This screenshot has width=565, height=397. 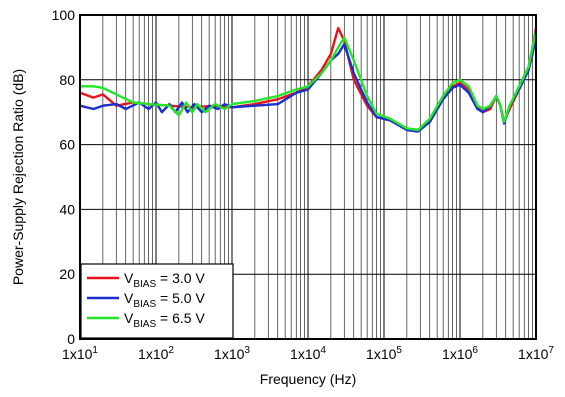 I want to click on x-tick-label: 1x10², so click(x=156, y=353).